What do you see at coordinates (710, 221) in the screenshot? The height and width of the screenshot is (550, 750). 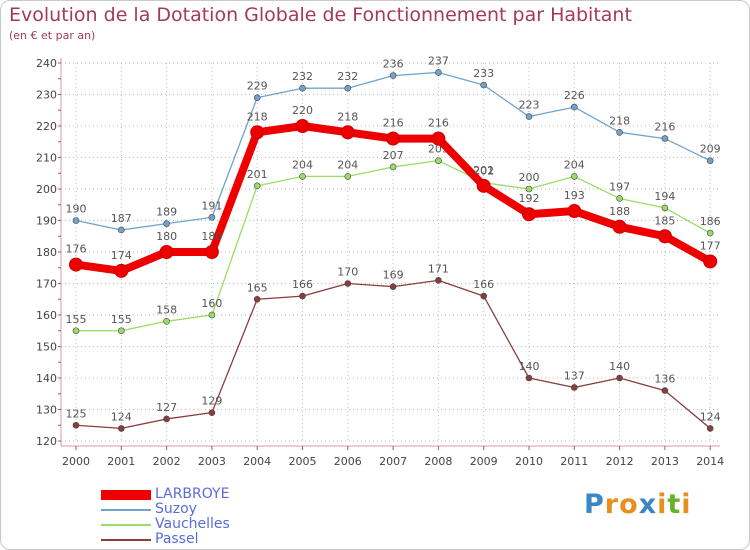 I see `data-label-vauchelles: 186` at bounding box center [710, 221].